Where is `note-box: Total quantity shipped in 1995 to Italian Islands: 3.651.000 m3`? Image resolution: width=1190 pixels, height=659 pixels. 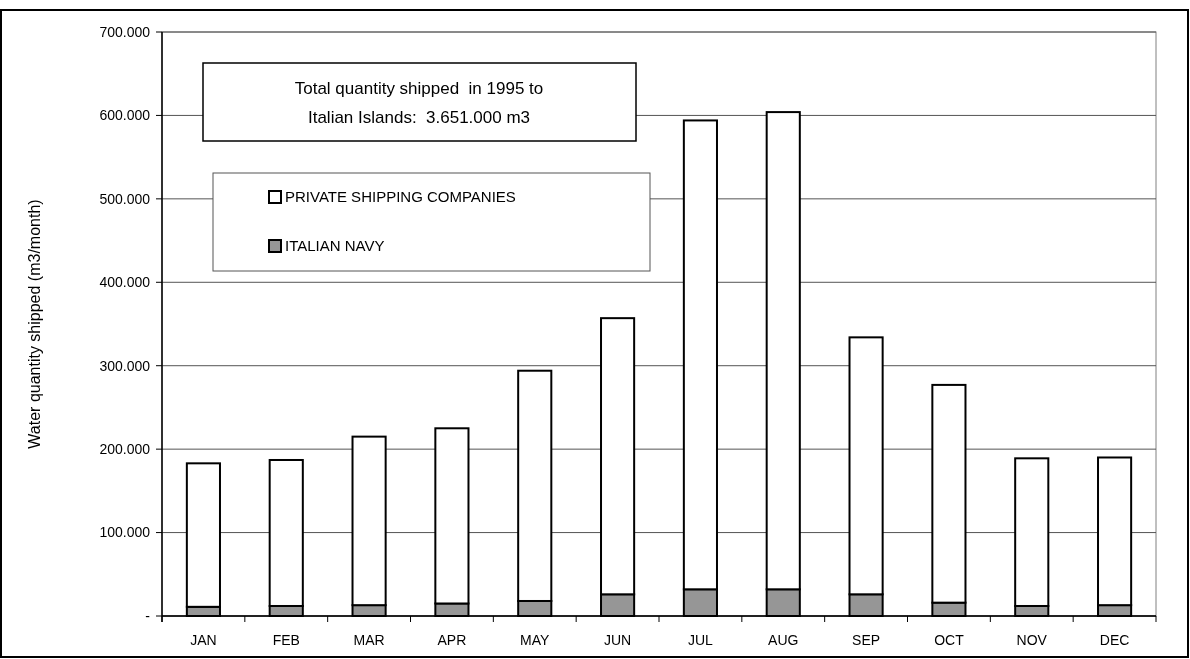 note-box: Total quantity shipped in 1995 to Italian Islands: 3.651.000 m3 is located at coordinates (419, 102).